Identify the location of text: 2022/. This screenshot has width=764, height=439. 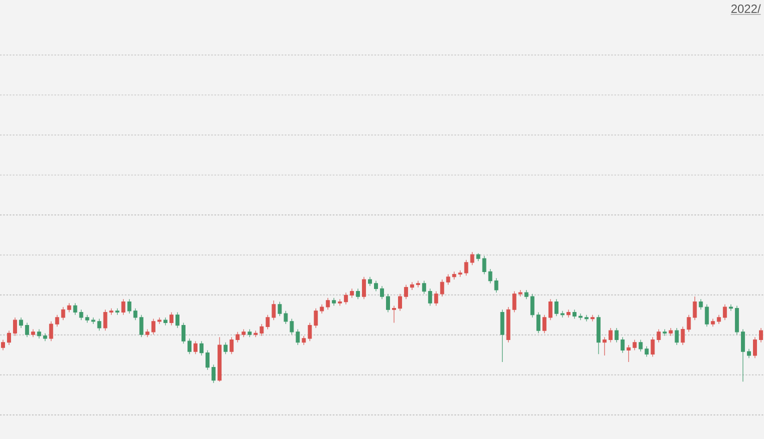
(746, 8).